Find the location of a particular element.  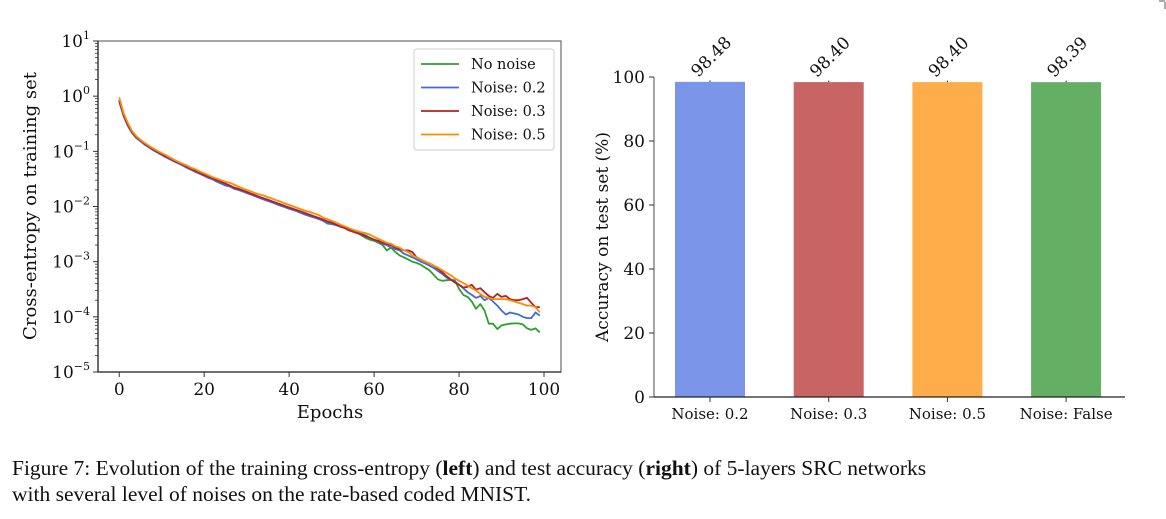

legend-label: Noise: 0.5 is located at coordinates (508, 136).